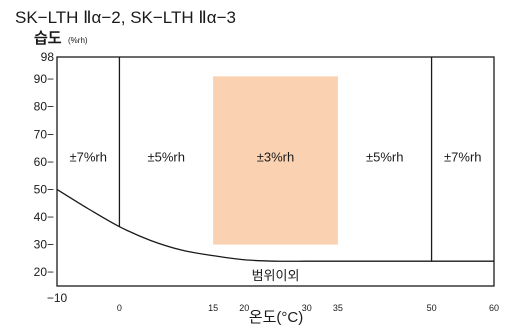 The image size is (510, 329). I want to click on y-tick-label: 80−, so click(44, 107).